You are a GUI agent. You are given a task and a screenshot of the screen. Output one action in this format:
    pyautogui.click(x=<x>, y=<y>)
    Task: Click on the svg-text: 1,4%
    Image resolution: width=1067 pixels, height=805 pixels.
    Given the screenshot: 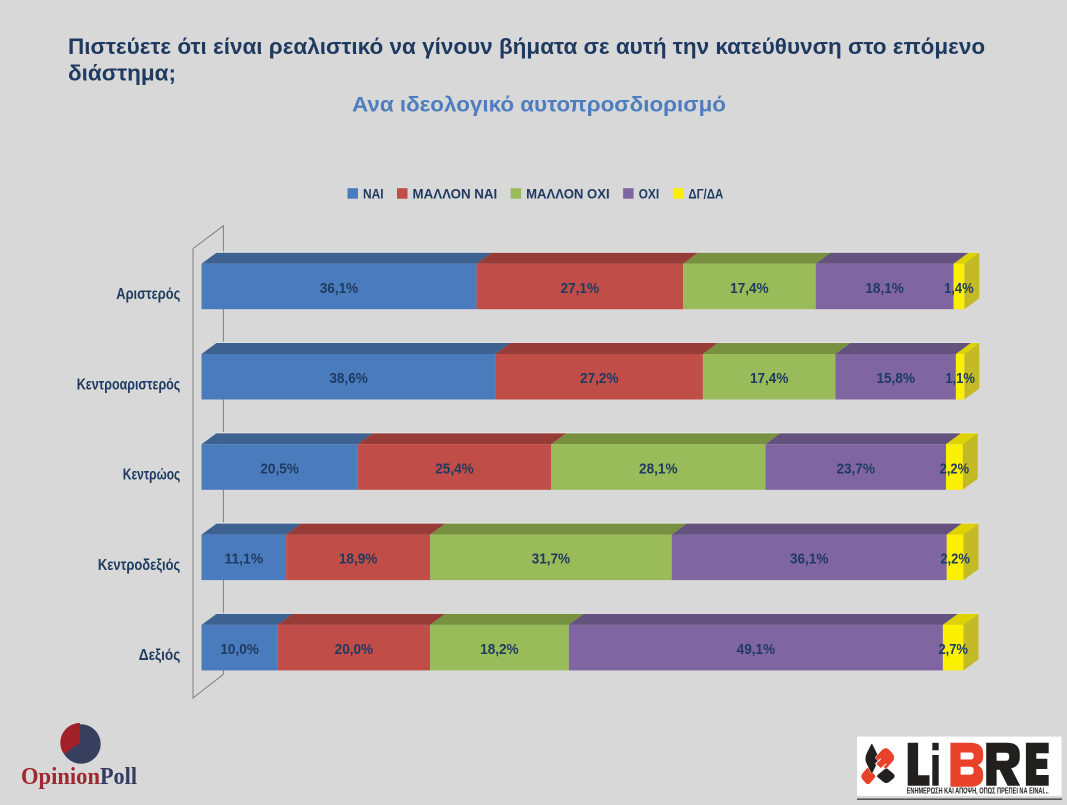 What is the action you would take?
    pyautogui.click(x=959, y=288)
    